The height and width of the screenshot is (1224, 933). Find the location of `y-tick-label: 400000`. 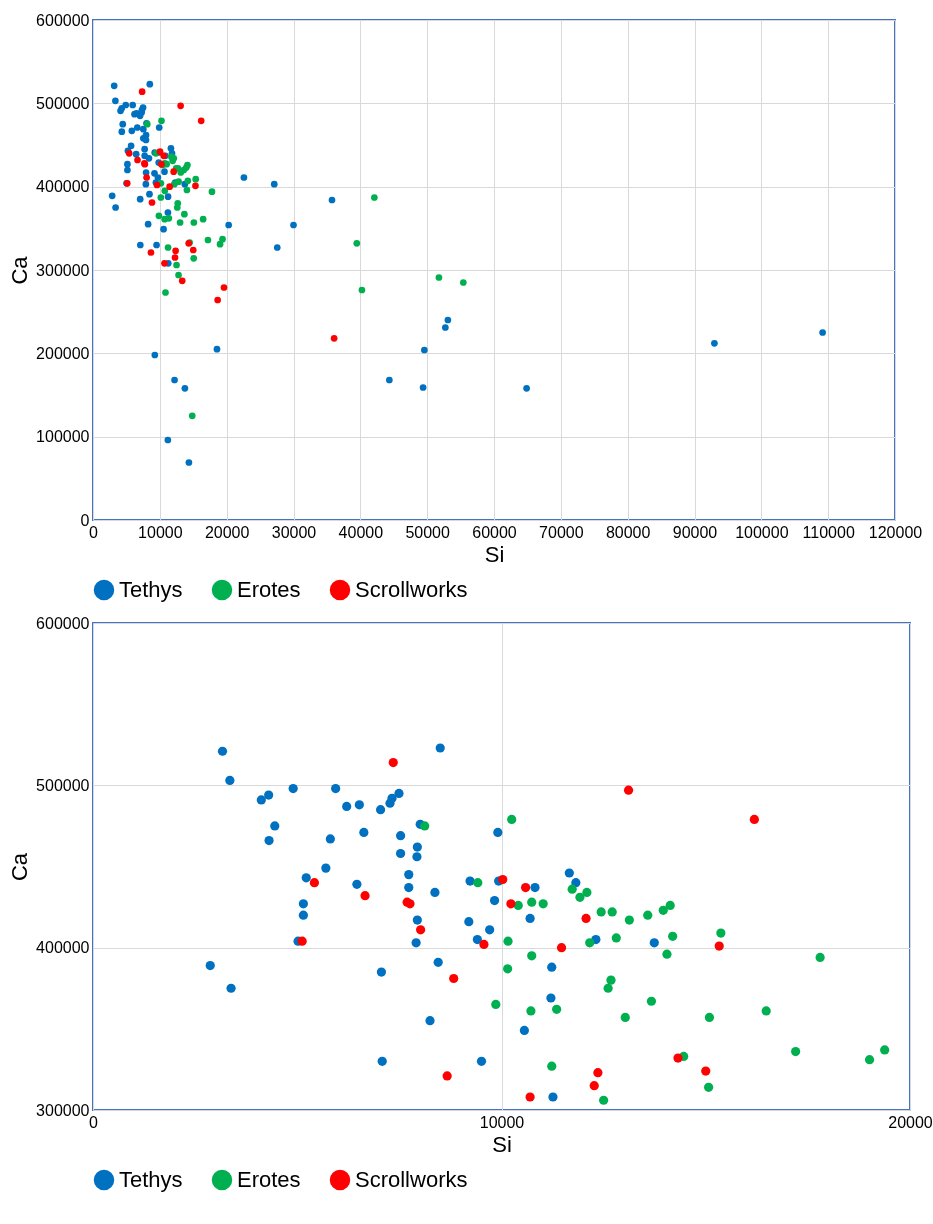

y-tick-label: 400000 is located at coordinates (63, 187).